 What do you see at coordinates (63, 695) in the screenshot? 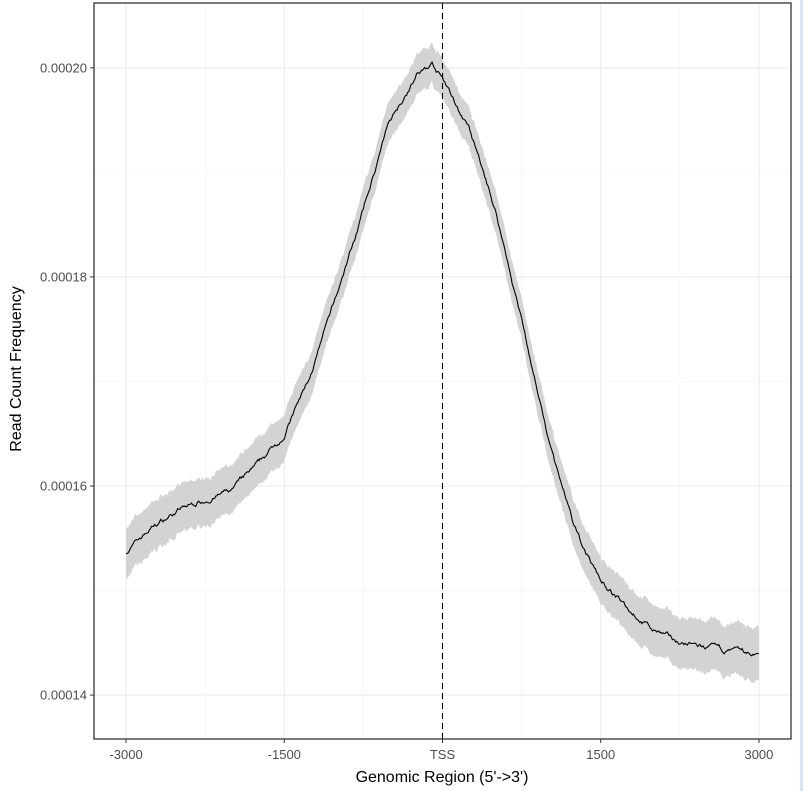
I see `y-tick-label: 0.00014` at bounding box center [63, 695].